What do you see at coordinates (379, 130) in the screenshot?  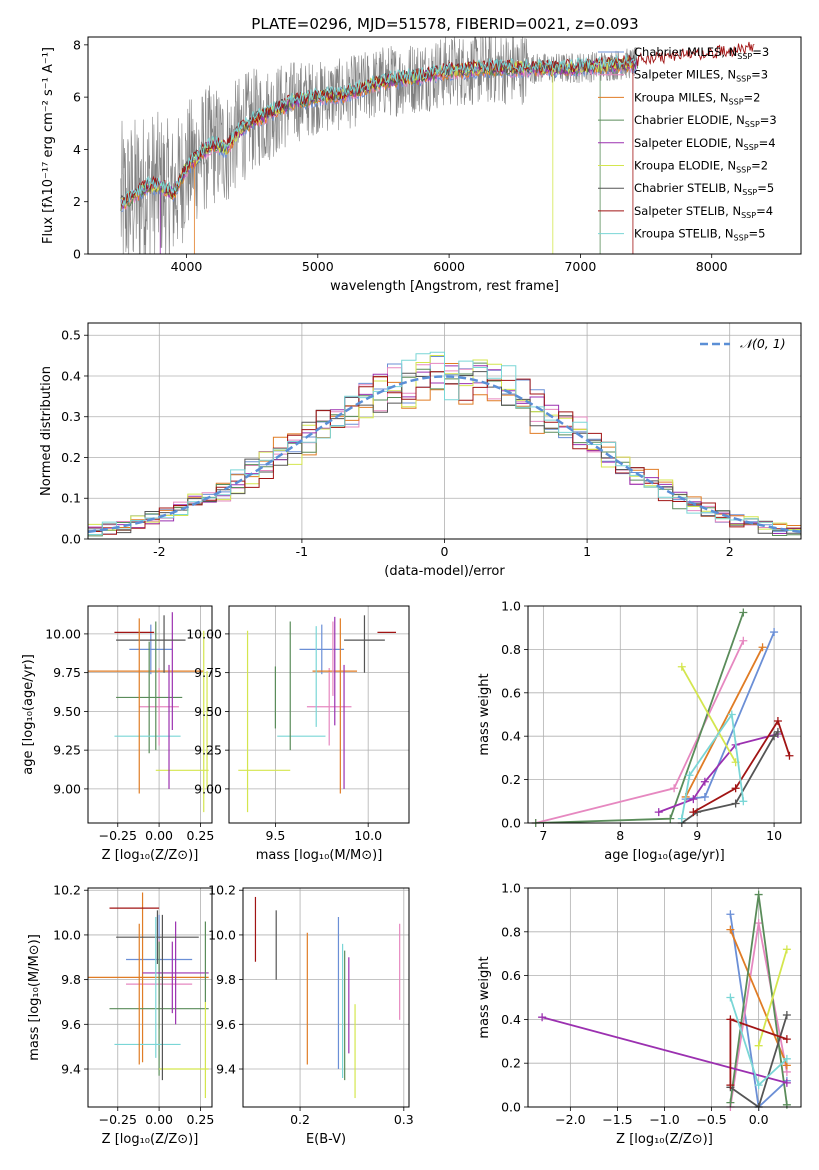 I see `model-spectrum-line` at bounding box center [379, 130].